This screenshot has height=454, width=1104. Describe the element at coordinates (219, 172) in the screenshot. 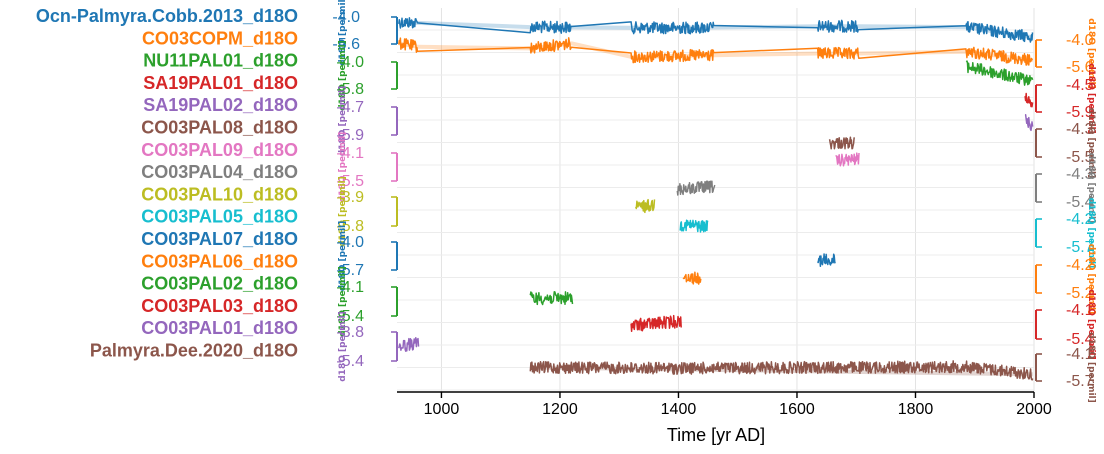

I see `legend-entry: CO03PAL04_d18O` at that location.